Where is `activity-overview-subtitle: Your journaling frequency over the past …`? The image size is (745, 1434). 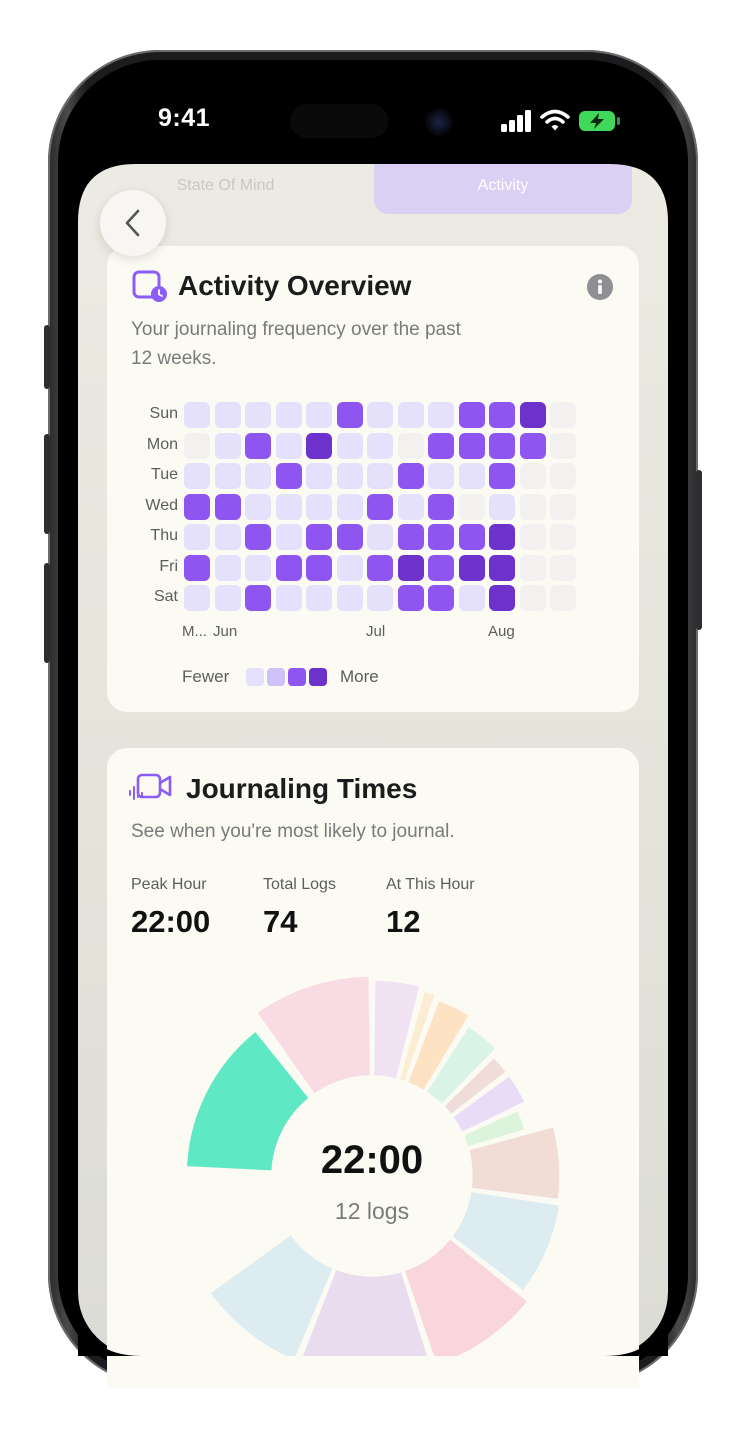 activity-overview-subtitle: Your journaling frequency over the past … is located at coordinates (296, 344).